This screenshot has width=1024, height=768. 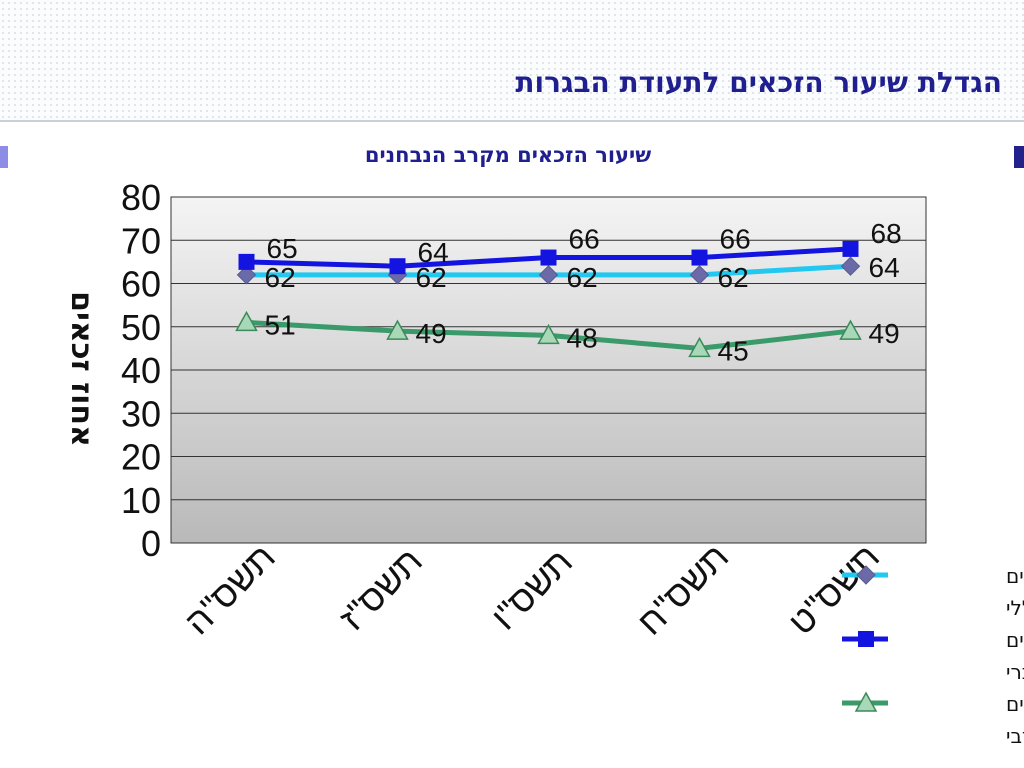 What do you see at coordinates (758, 82) in the screenshot?
I see `slide-title: הגדלת שיעור הזכאים לתעודת הבגרות` at bounding box center [758, 82].